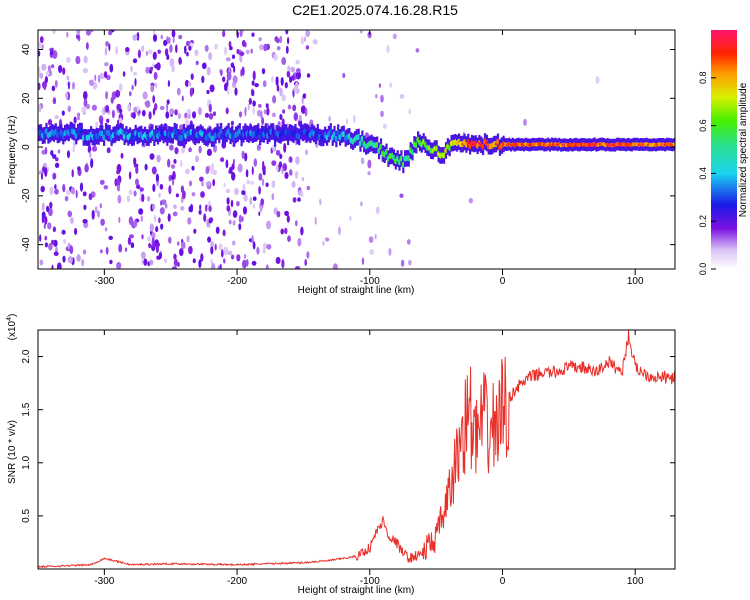 This screenshot has width=750, height=600. I want to click on y-tick-label: 0, so click(26, 147).